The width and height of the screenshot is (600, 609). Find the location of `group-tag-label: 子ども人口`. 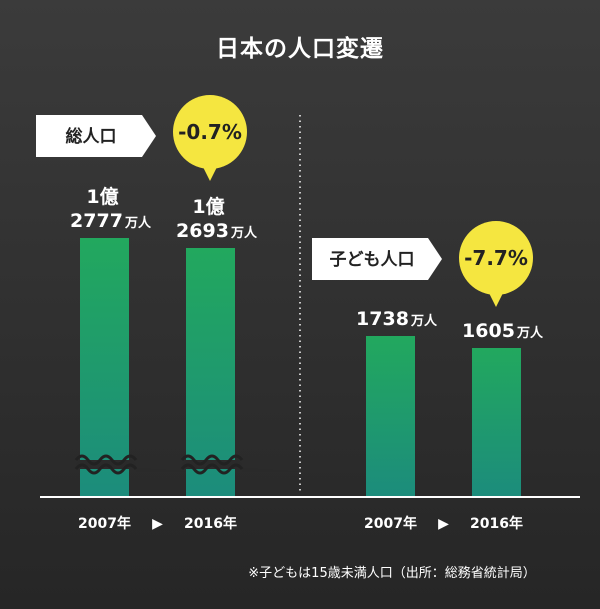

group-tag-label: 子ども人口 is located at coordinates (372, 260).